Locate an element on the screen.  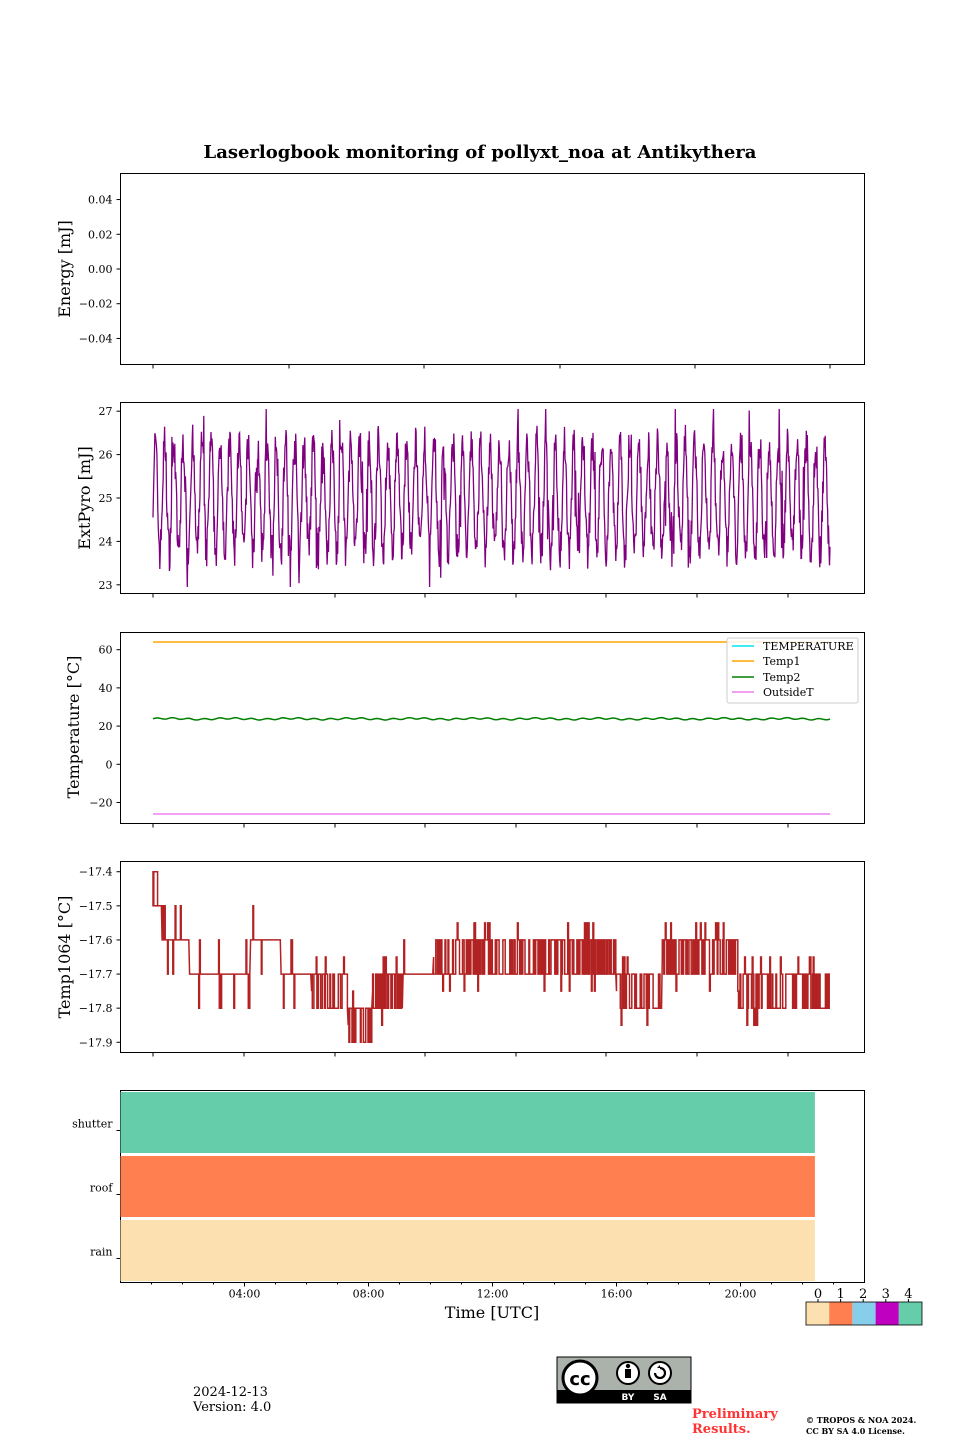
legend-label-temp1: Temp1 is located at coordinates (781, 661).